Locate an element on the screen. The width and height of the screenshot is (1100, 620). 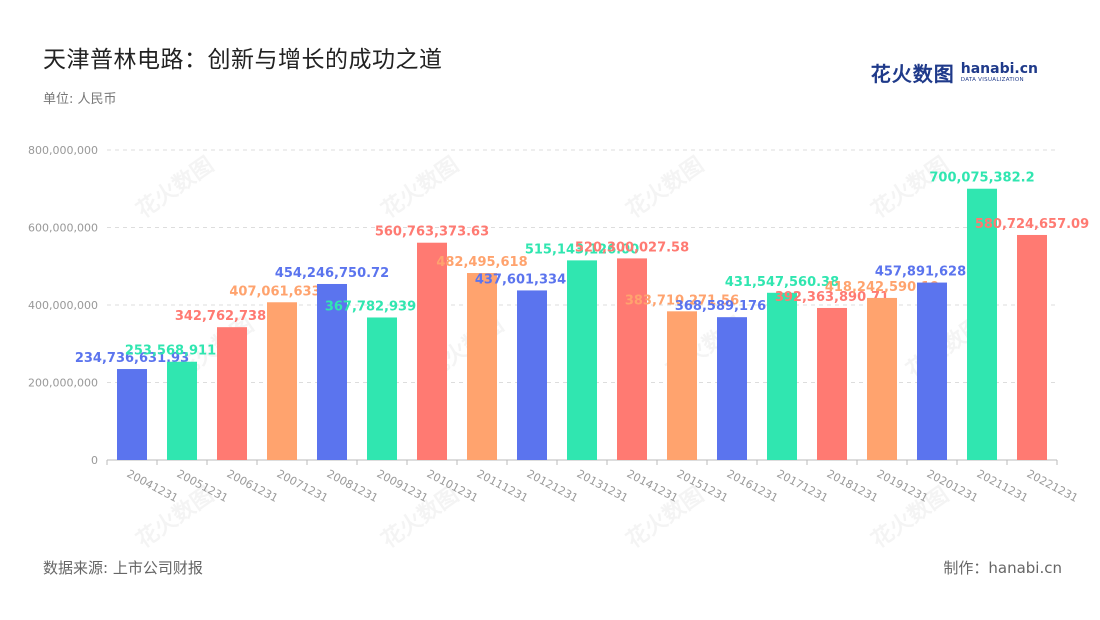
y-tick-label: 200,000,000 is located at coordinates (63, 383).